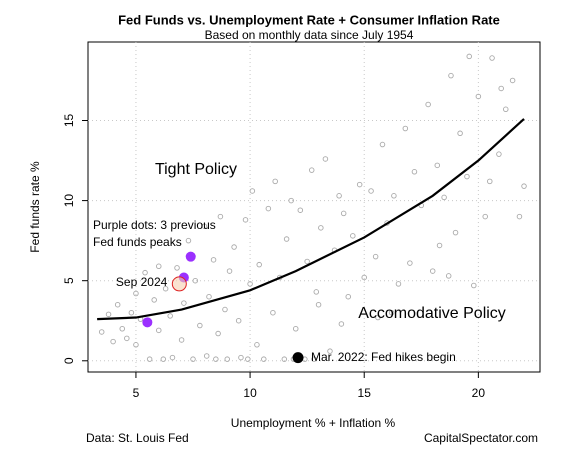 The height and width of the screenshot is (454, 581). Describe the element at coordinates (196, 169) in the screenshot. I see `annotation: Tight Policy` at that location.